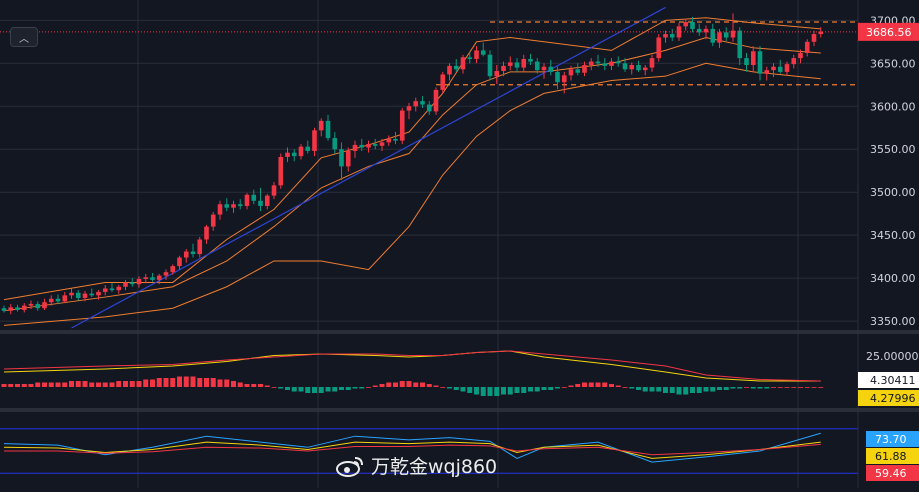 The height and width of the screenshot is (492, 919). What do you see at coordinates (24, 37) in the screenshot?
I see `collapse-button: ︿` at bounding box center [24, 37].